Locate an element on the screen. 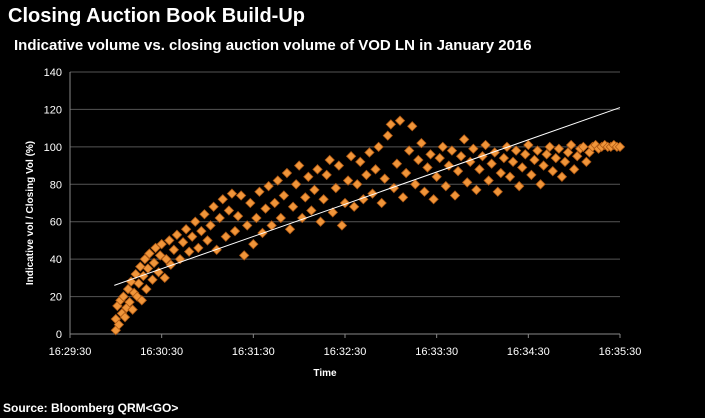 The width and height of the screenshot is (705, 418). chart-title: Closing Auction Book Build-Up is located at coordinates (157, 16).